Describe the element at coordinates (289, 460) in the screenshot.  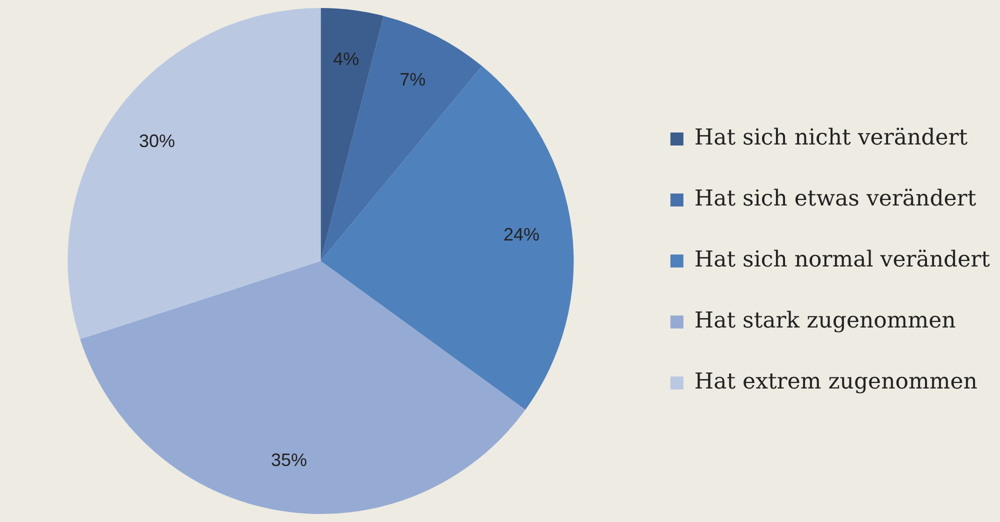
I see `data-label: 35%` at that location.